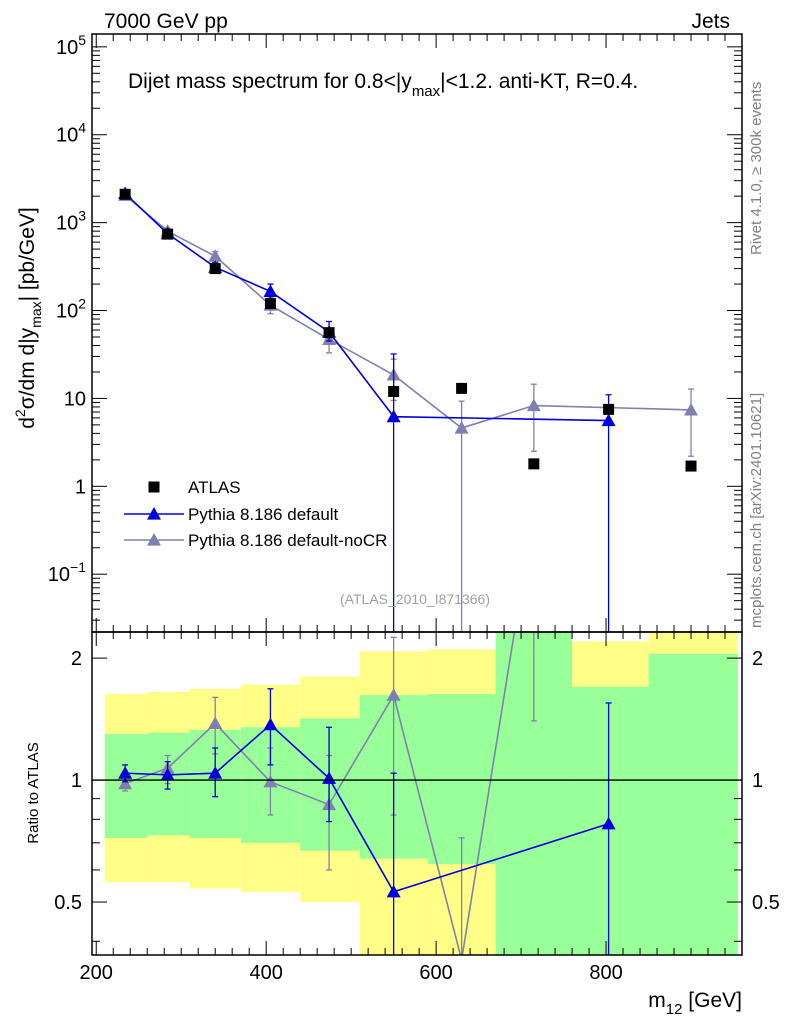 This screenshot has height=1024, width=786. I want to click on y-tick-label: 1, so click(80, 487).